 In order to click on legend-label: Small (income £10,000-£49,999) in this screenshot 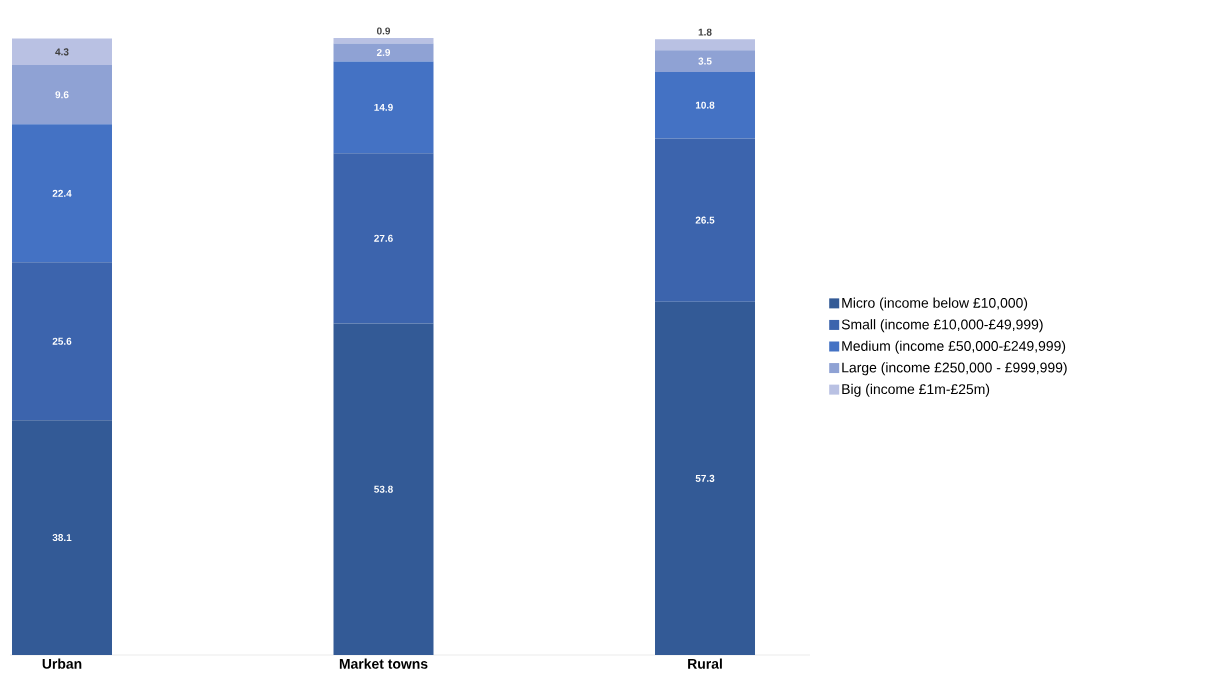, I will do `click(942, 326)`.